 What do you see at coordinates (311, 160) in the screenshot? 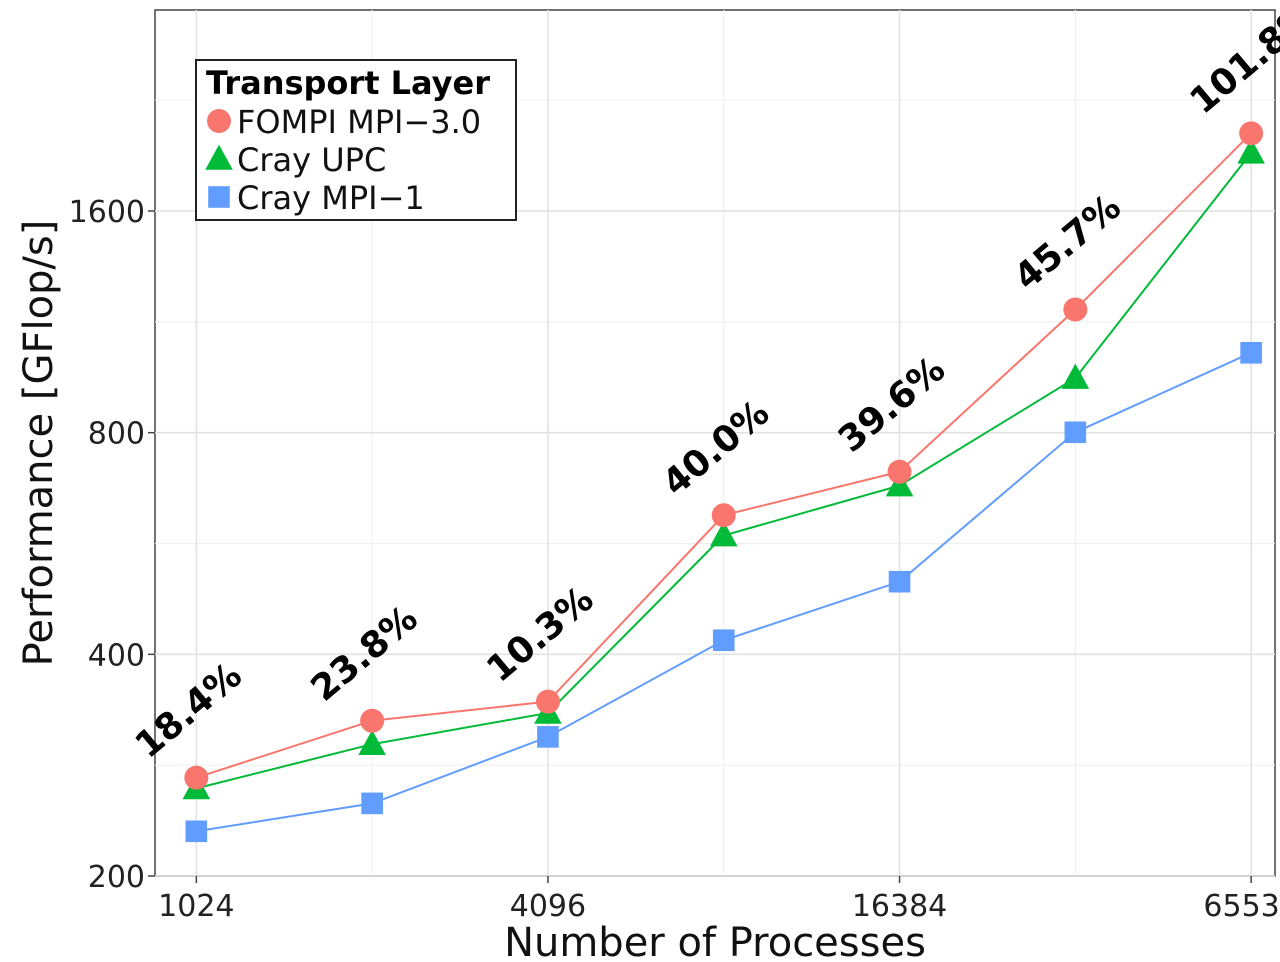
I see `legend-label: Cray UPC` at bounding box center [311, 160].